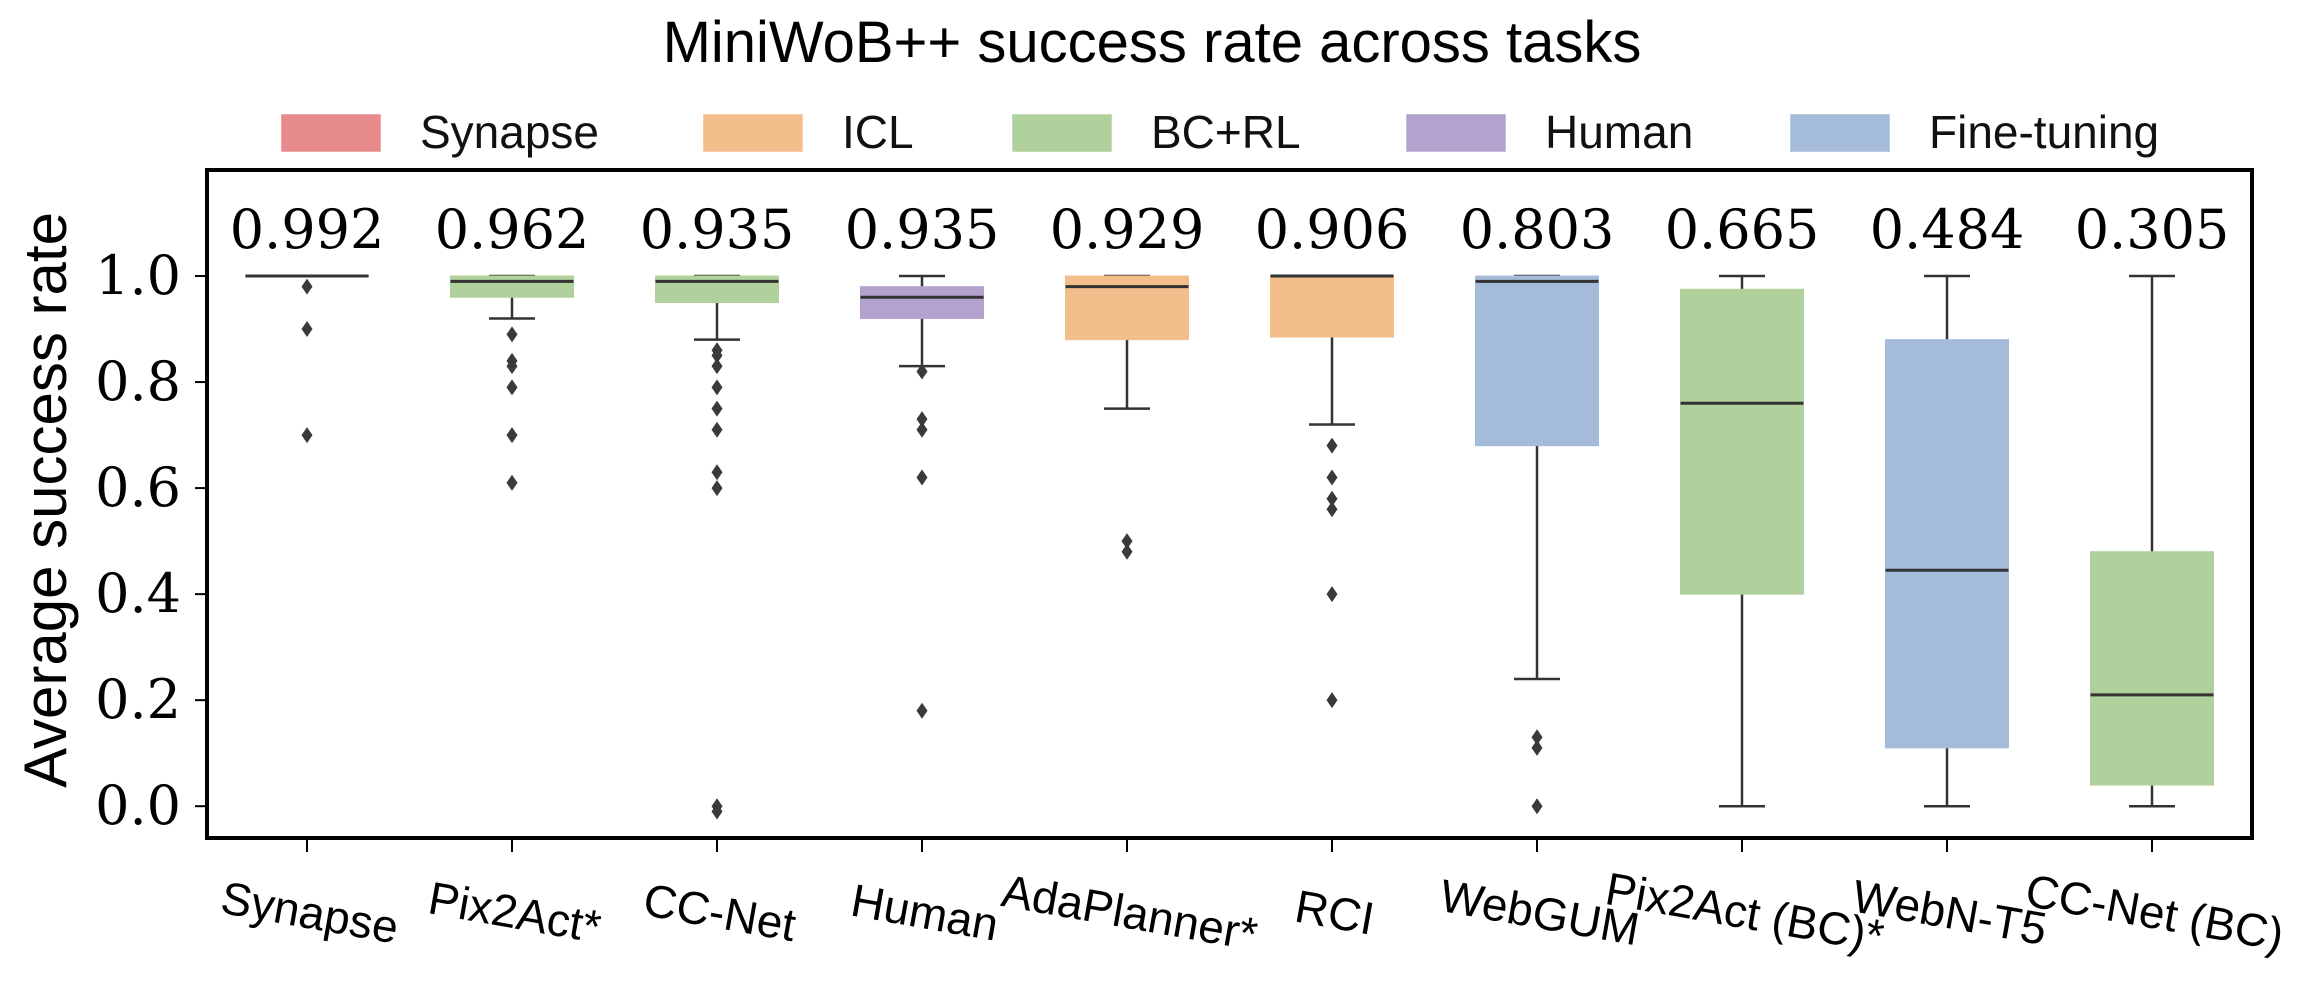 The image size is (2304, 1008). I want to click on box-synapse: 0.992 Synapse, so click(309, 575).